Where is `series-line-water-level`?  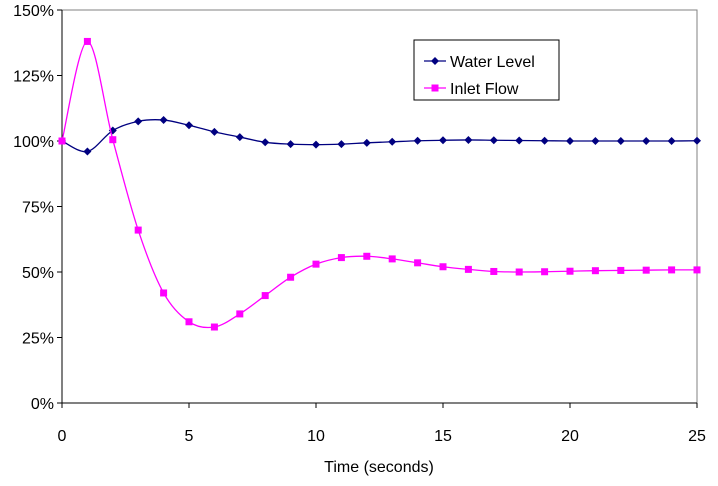 series-line-water-level is located at coordinates (379, 136).